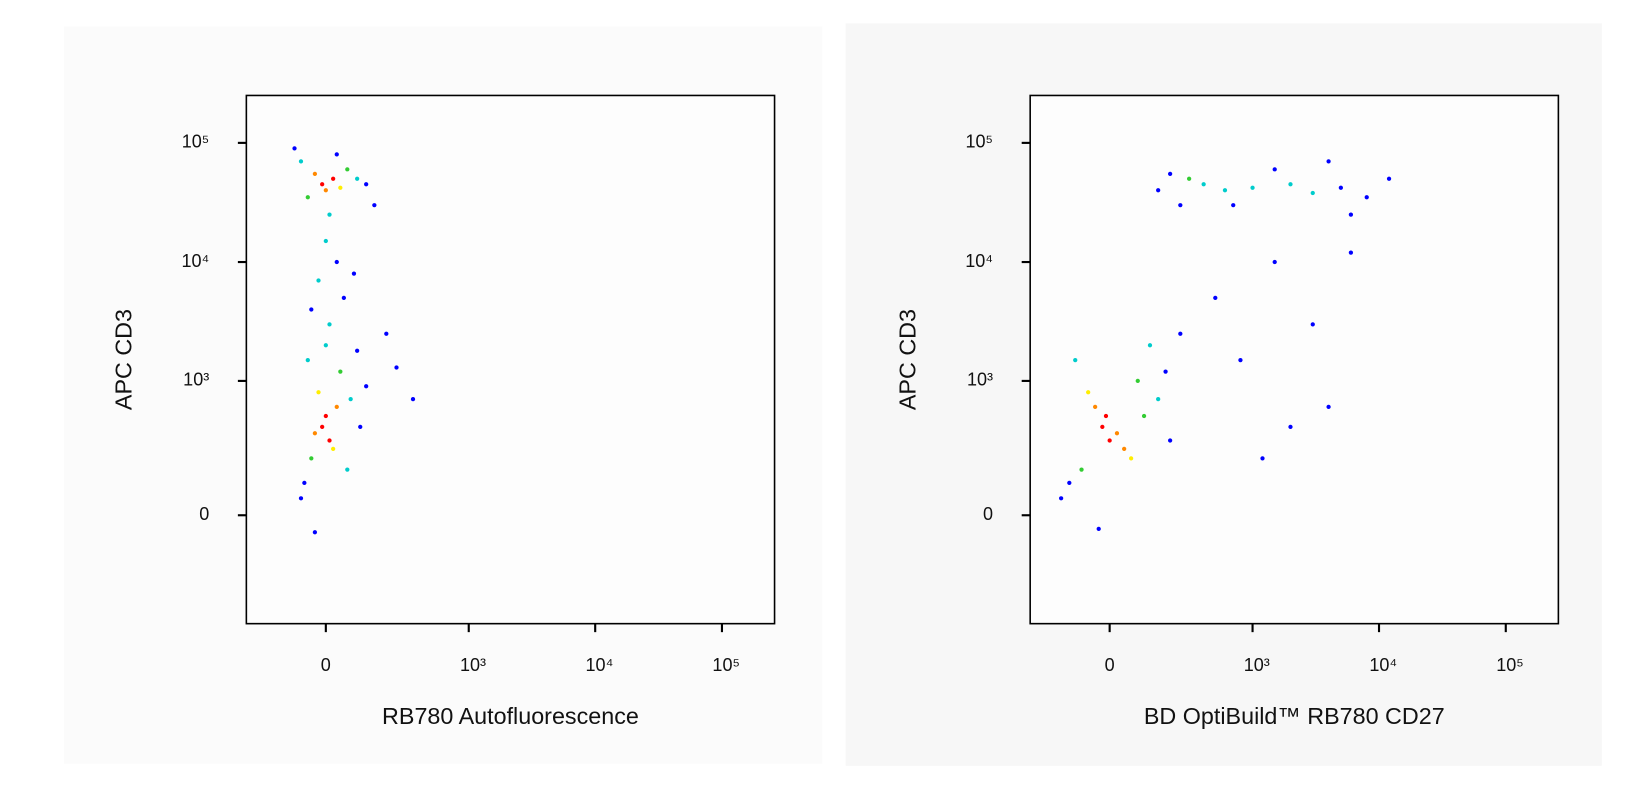 This screenshot has width=1652, height=787. What do you see at coordinates (600, 665) in the screenshot?
I see `x-tick-label: 10⁴` at bounding box center [600, 665].